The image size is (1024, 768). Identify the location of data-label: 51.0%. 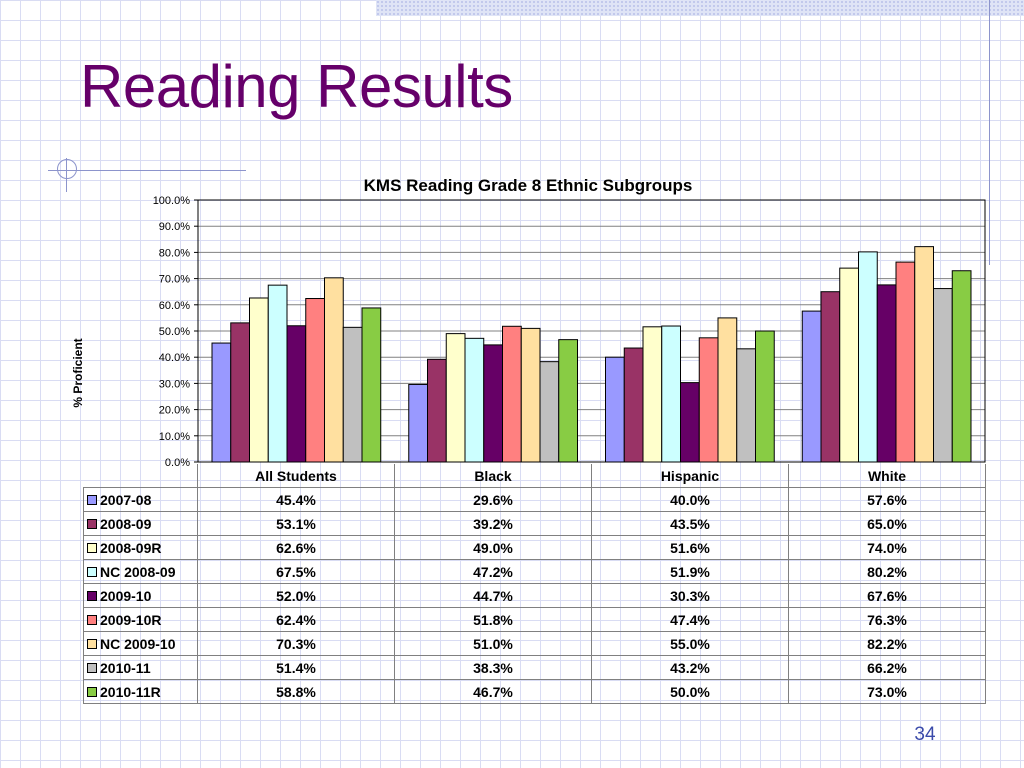
(493, 643).